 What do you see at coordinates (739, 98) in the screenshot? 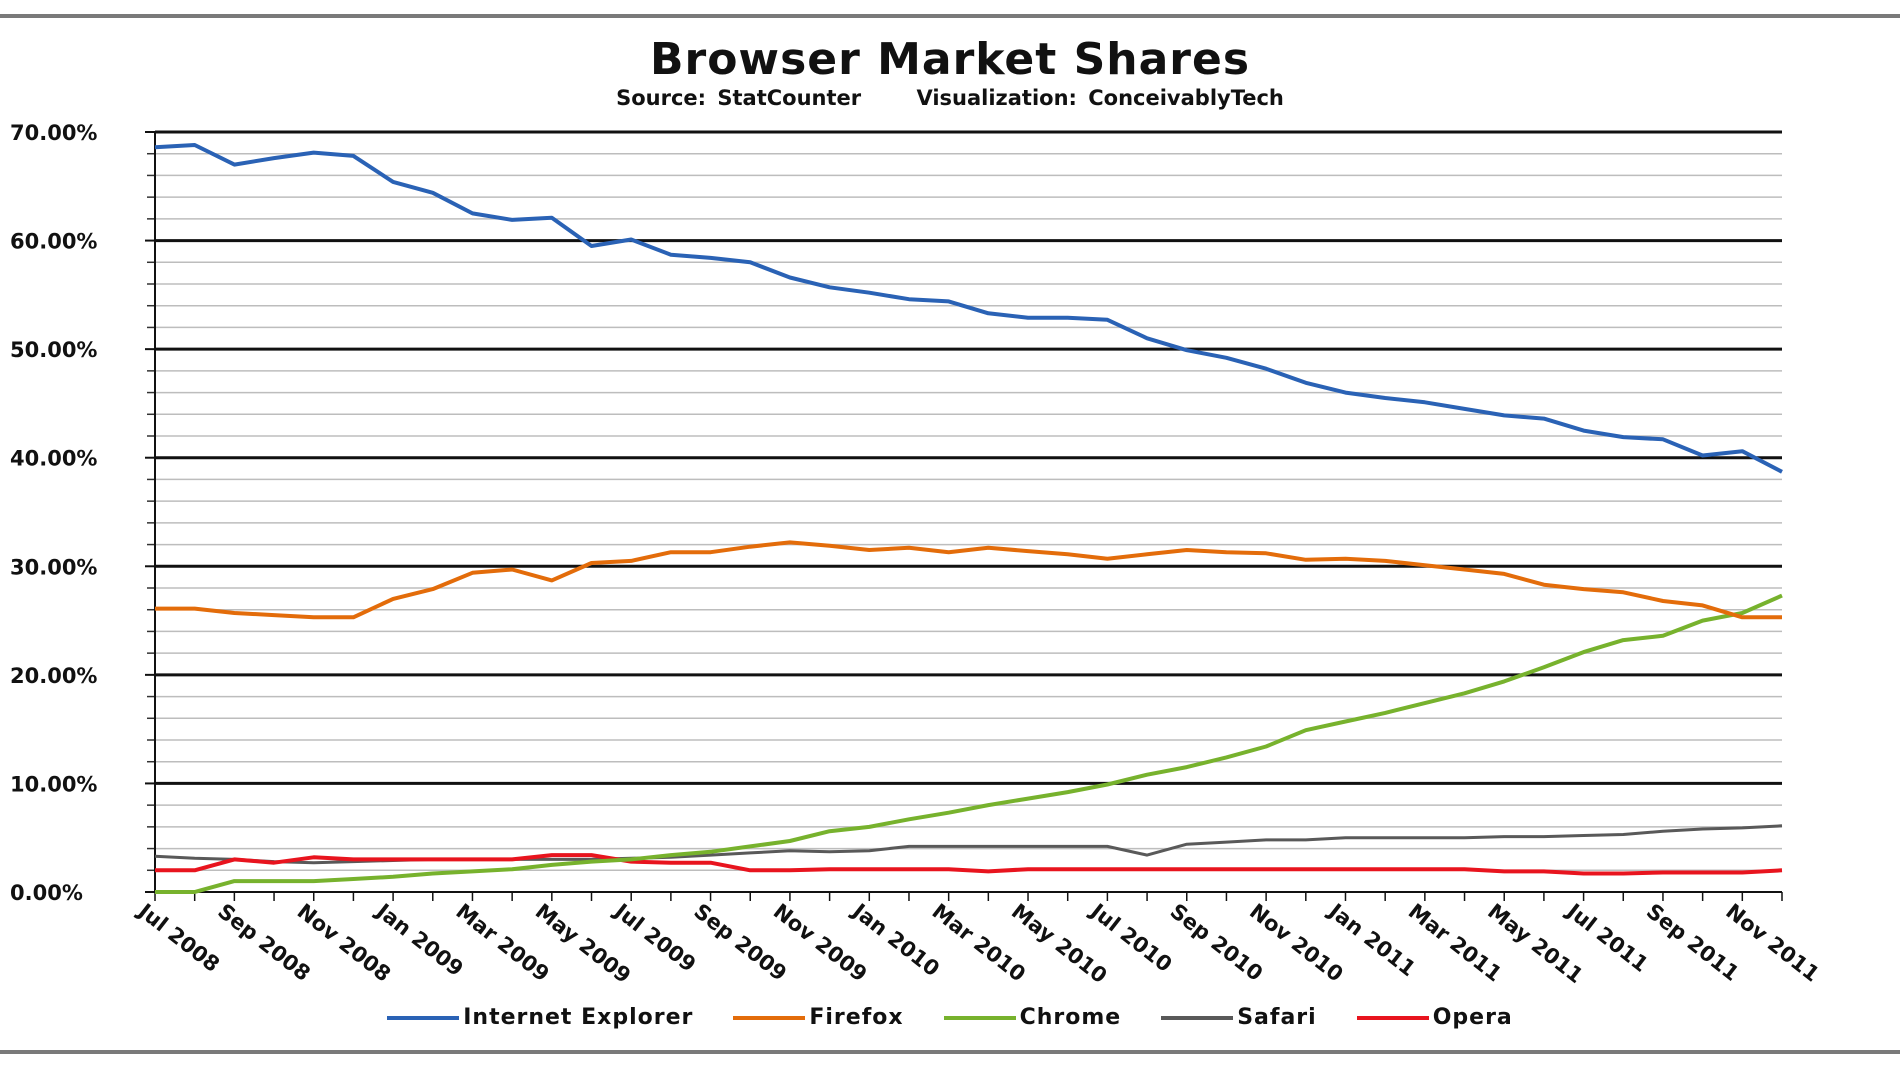
I see `subtitle-source: Source: StatCounter` at bounding box center [739, 98].